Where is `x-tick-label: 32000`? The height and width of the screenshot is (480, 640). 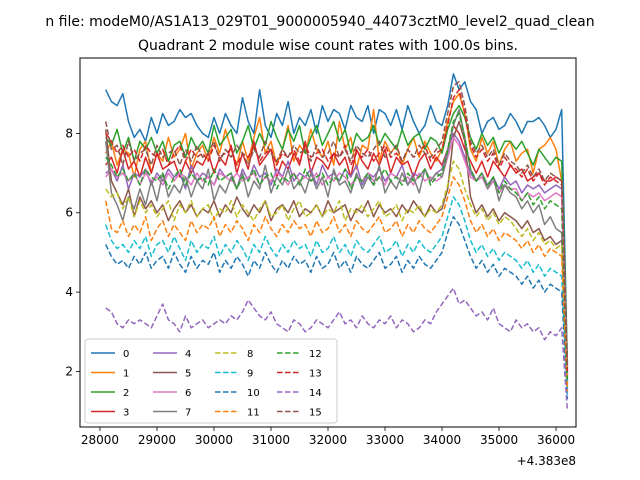
x-tick-label: 32000 is located at coordinates (328, 440).